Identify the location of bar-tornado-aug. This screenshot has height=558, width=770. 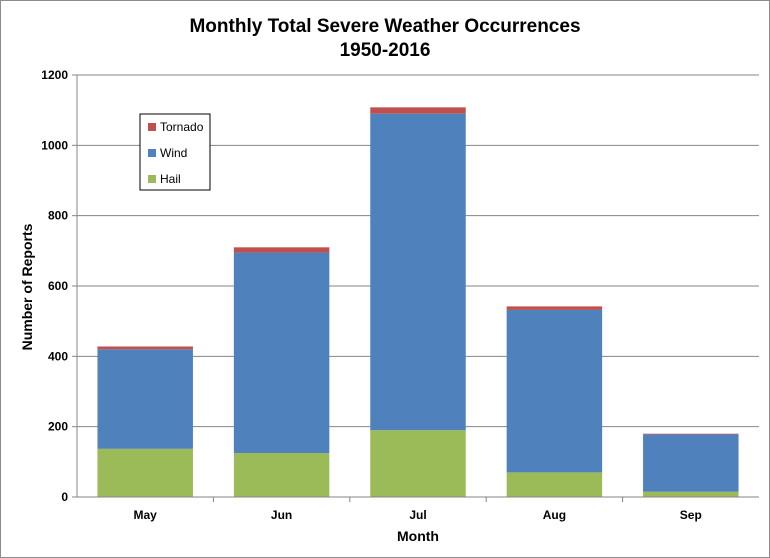
(554, 308).